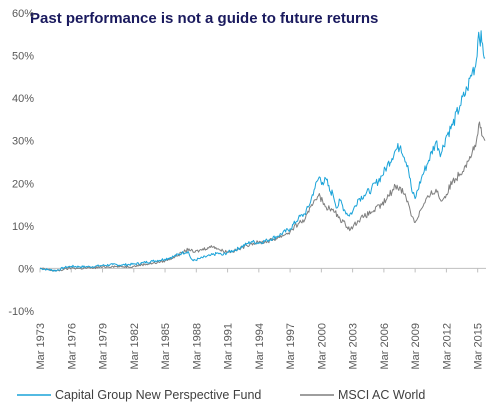 This screenshot has width=495, height=418. What do you see at coordinates (23, 142) in the screenshot?
I see `y-tick-label: 30%` at bounding box center [23, 142].